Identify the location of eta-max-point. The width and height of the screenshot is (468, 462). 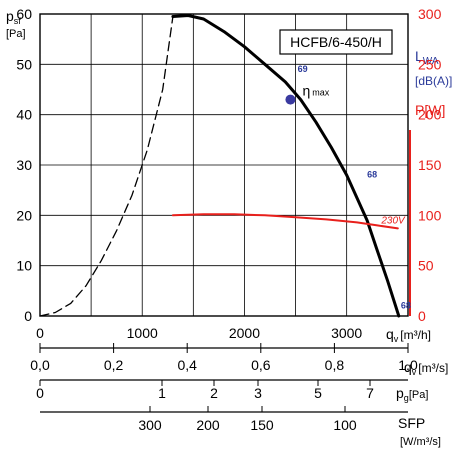
(290, 99).